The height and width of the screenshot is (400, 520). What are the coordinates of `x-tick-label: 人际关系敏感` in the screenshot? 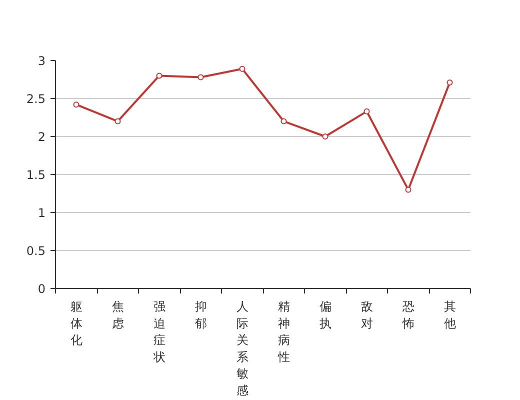 It's located at (242, 349).